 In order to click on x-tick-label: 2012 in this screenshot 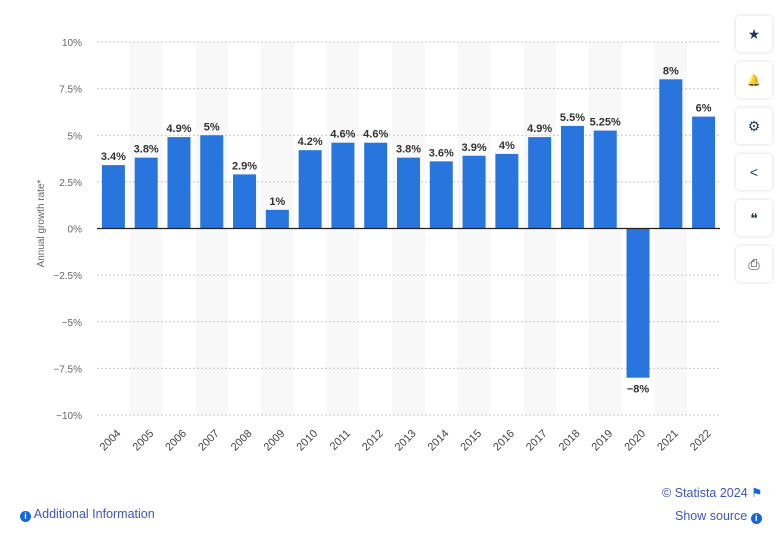, I will do `click(373, 441)`.